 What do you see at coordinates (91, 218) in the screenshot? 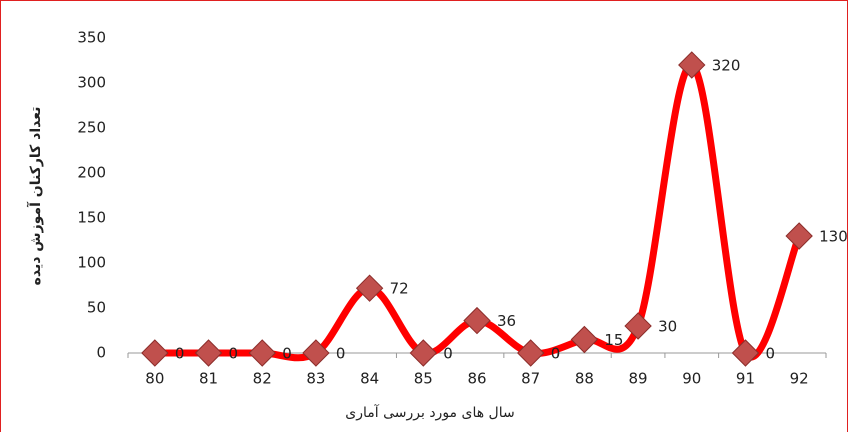
I see `y-tick-label: 150` at bounding box center [91, 218].